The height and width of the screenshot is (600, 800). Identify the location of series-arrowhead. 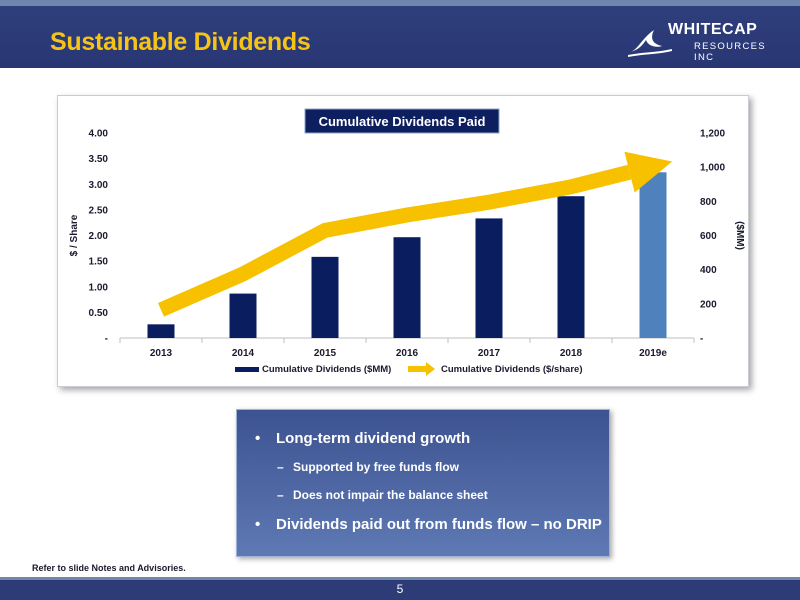
(648, 172).